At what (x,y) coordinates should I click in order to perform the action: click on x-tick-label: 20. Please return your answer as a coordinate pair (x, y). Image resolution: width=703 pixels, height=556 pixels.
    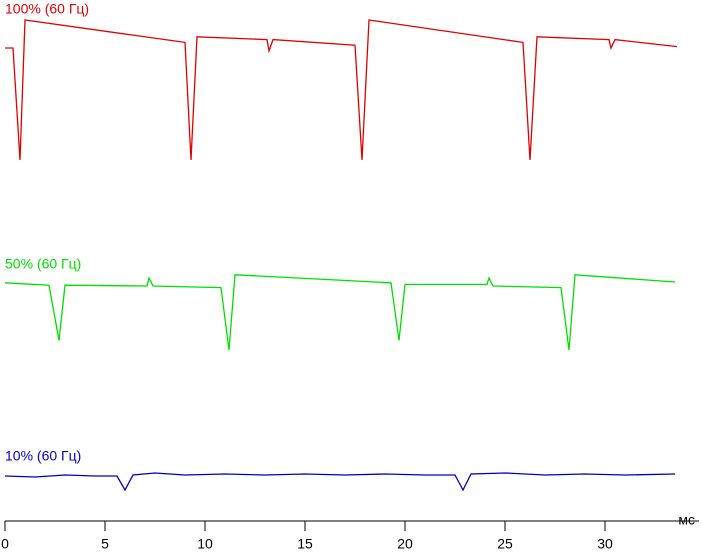
    Looking at the image, I should click on (405, 543).